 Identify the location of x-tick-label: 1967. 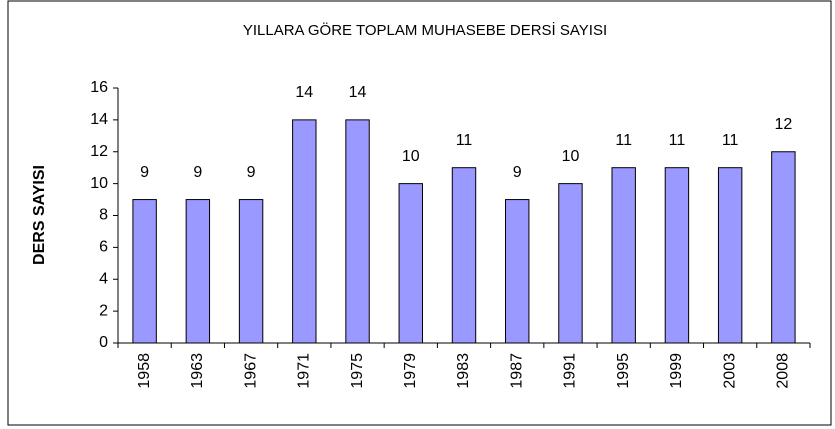
(250, 371).